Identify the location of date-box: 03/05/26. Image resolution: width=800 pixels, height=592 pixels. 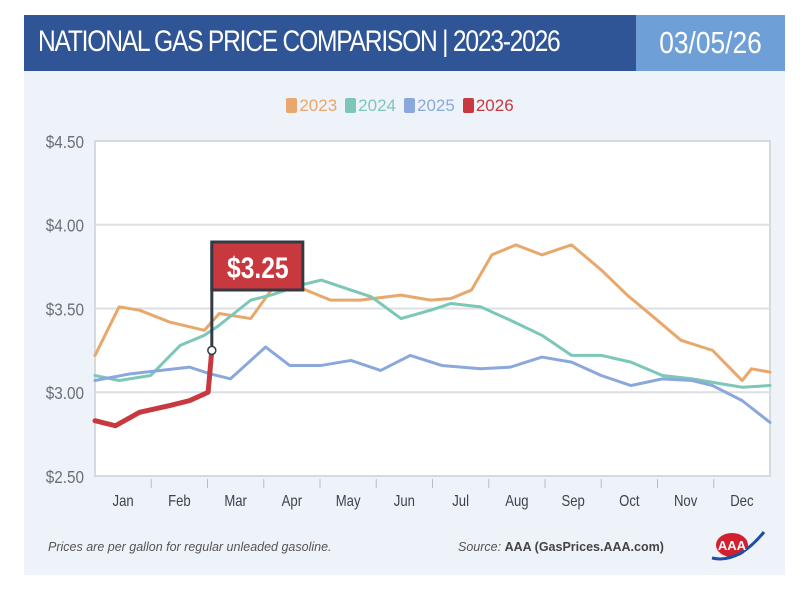
(710, 43).